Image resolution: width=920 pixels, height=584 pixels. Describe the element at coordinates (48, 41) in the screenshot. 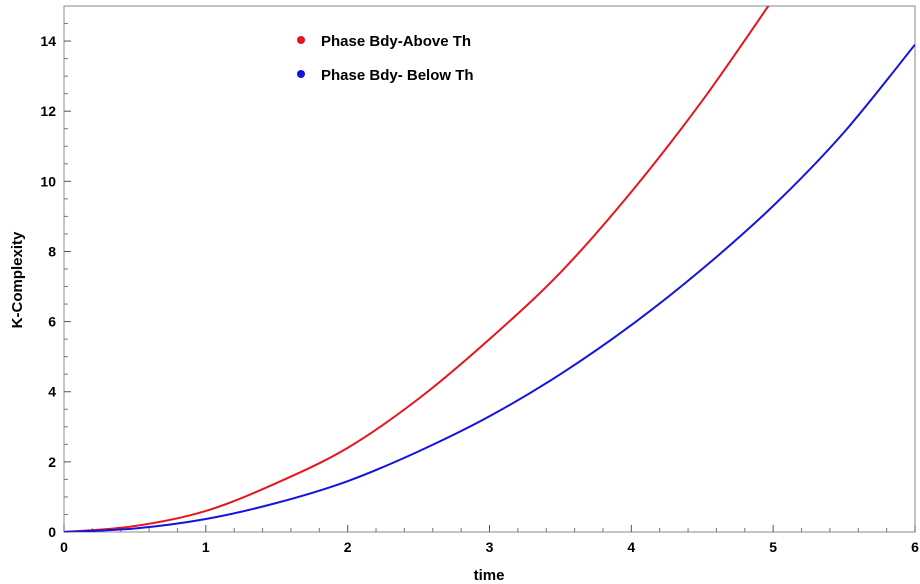

I see `y-tick-label: 14` at that location.